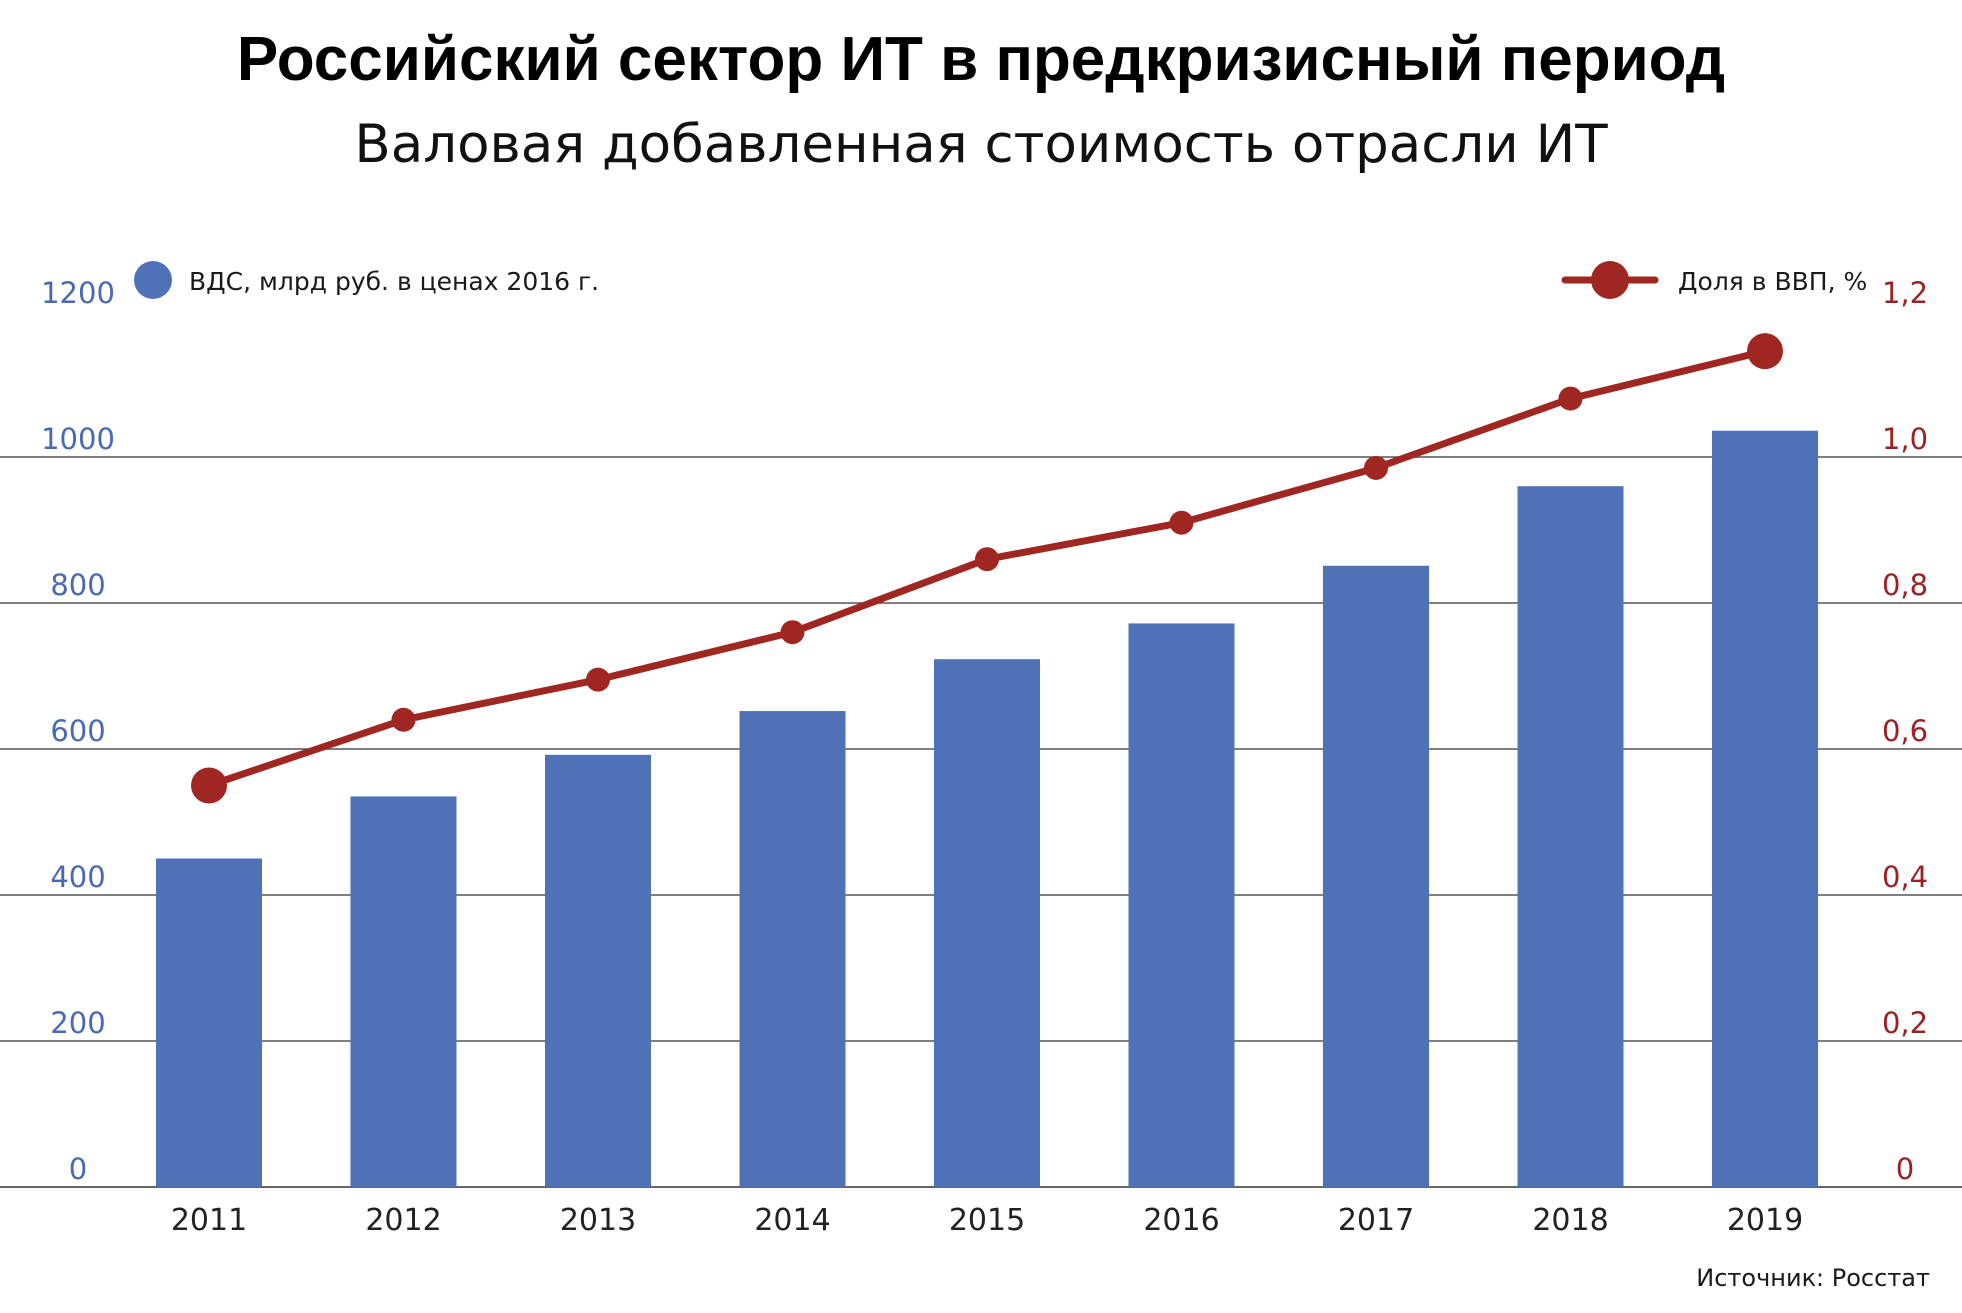 The width and height of the screenshot is (1962, 1313). I want to click on legend-bar-marker, so click(153, 280).